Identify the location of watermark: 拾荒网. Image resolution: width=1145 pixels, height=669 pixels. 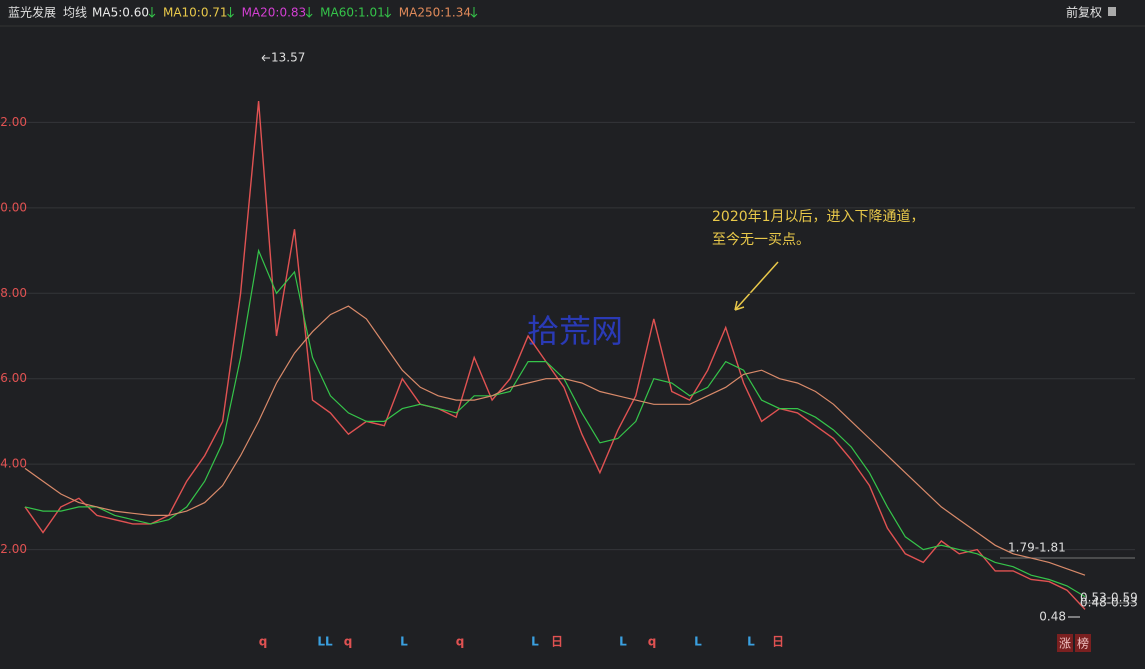
(575, 331).